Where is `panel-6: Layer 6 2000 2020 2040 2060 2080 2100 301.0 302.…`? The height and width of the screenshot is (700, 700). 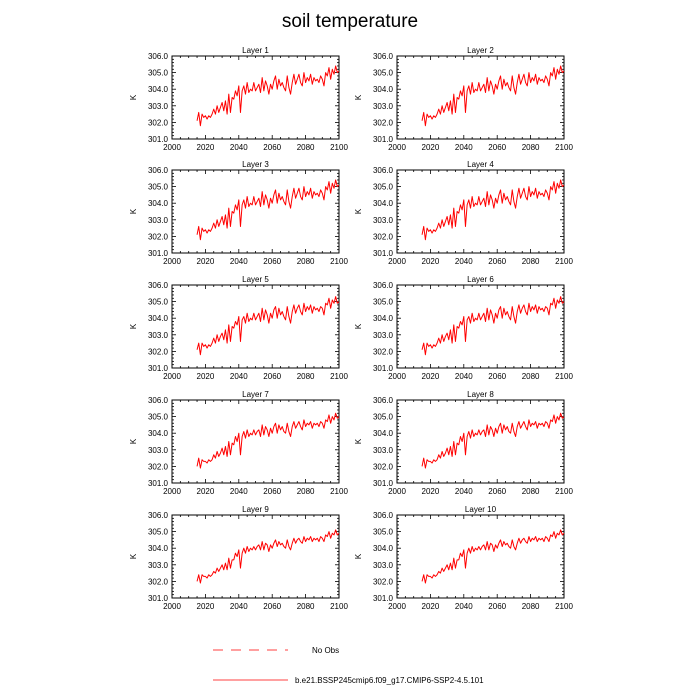 panel-6: Layer 6 2000 2020 2040 2060 2080 2100 301.0 302.… is located at coordinates (463, 328).